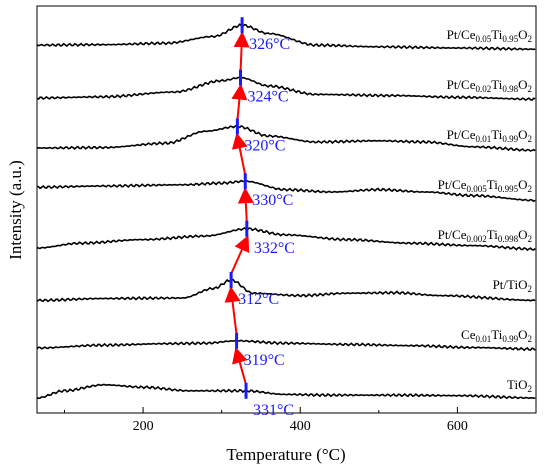  Describe the element at coordinates (274, 248) in the screenshot. I see `peak-temperature-label: 332°C` at that location.